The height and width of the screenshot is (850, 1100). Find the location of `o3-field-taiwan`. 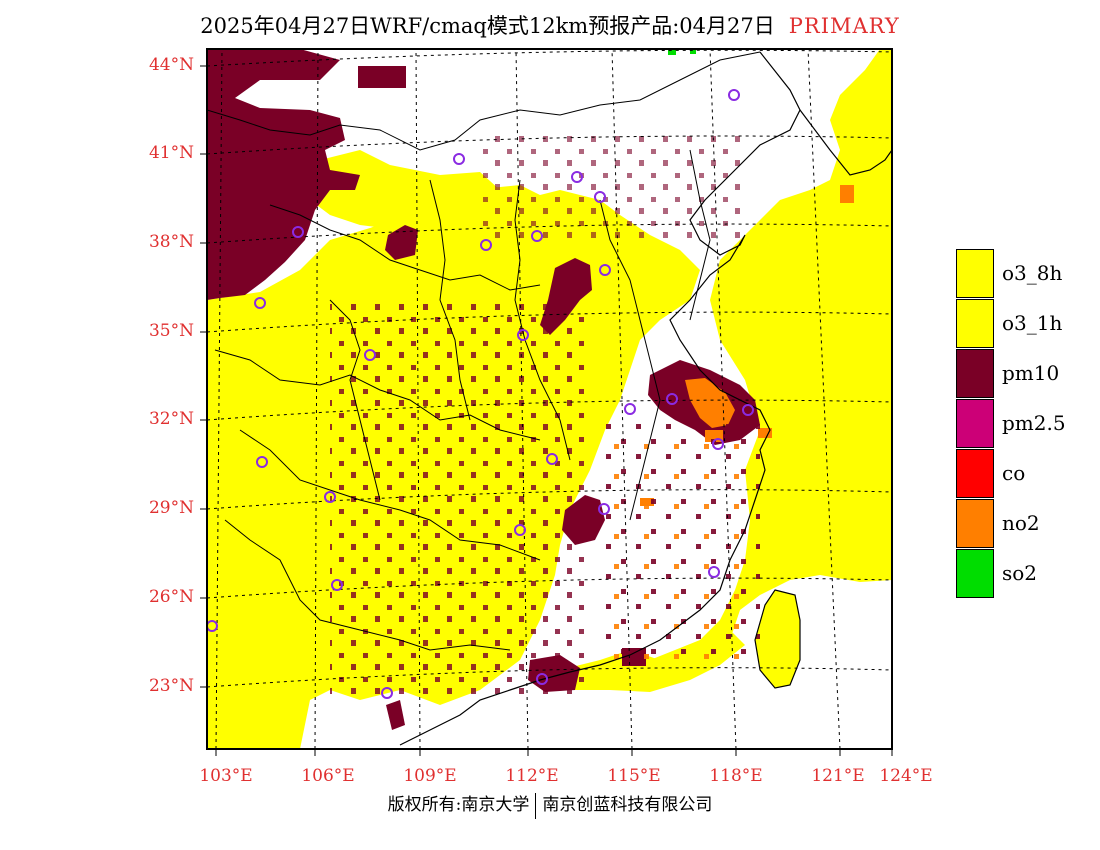

o3-field-taiwan is located at coordinates (777, 639).